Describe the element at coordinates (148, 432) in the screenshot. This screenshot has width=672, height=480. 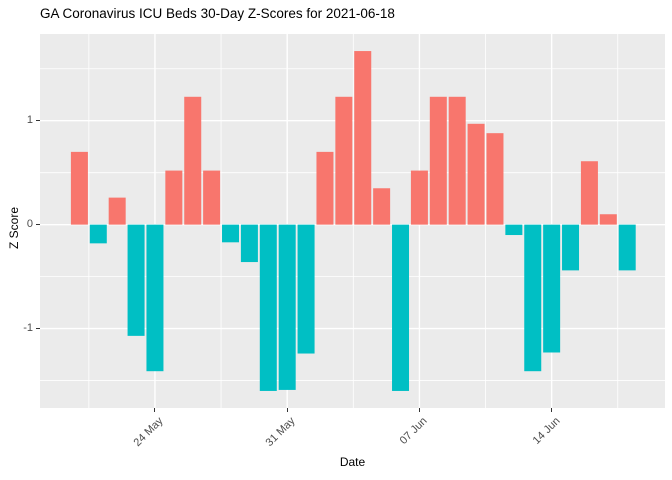
I see `x-tick-label: 24 May` at that location.